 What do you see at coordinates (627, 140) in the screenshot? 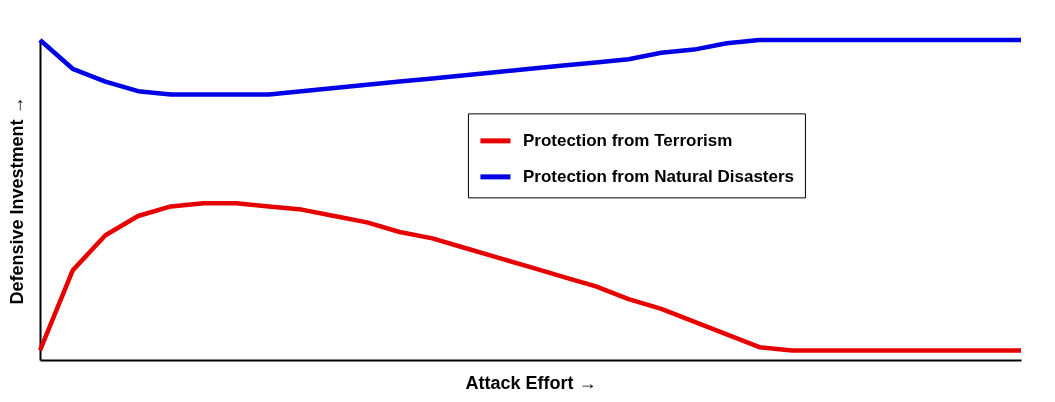
I see `legend-label: Protection from Terrorism` at bounding box center [627, 140].